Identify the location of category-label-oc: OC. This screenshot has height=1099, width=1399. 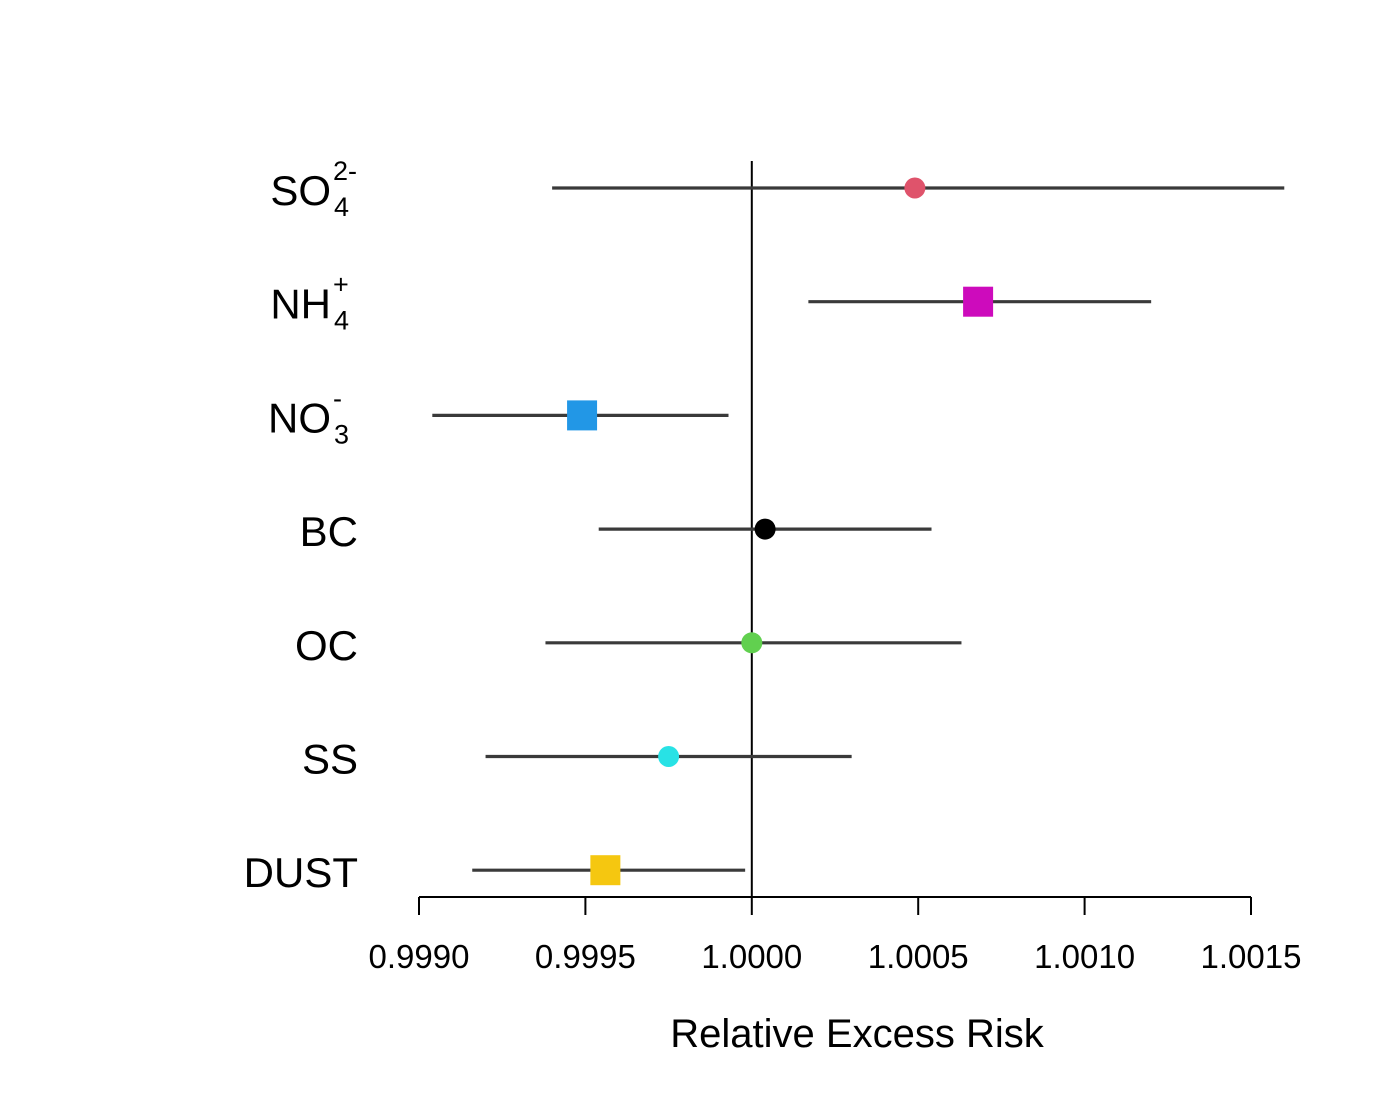
(326, 645).